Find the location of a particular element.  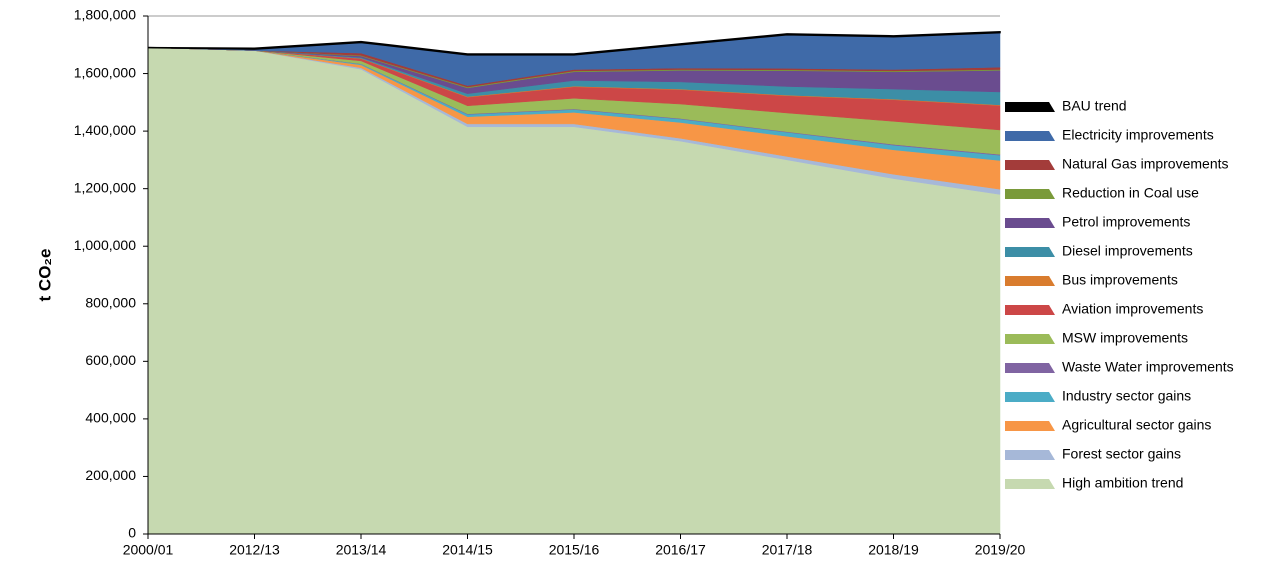

legend-label: MSW improvements is located at coordinates (1125, 338).